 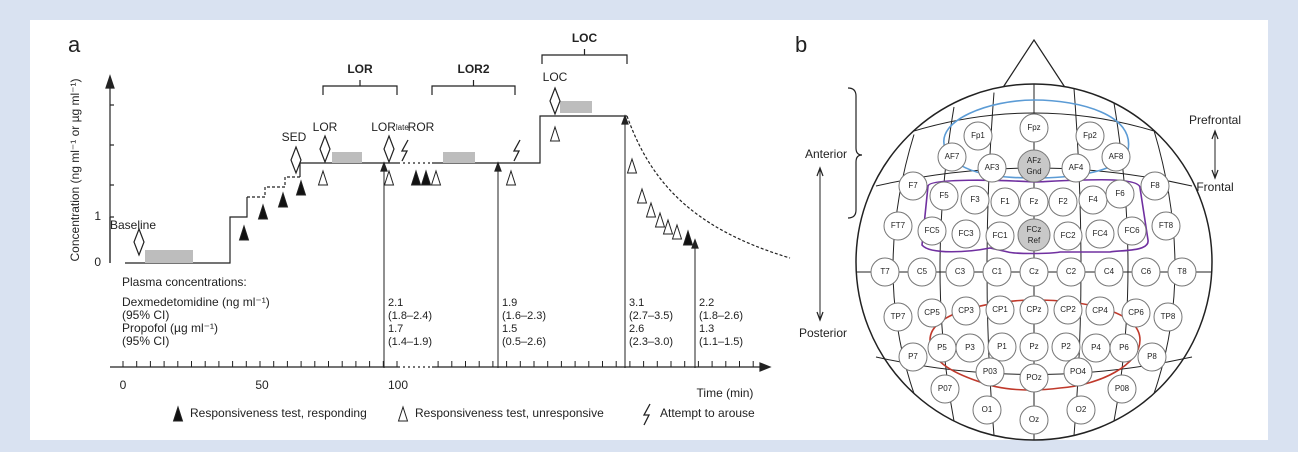 I want to click on electrode: O2, so click(x=1081, y=410).